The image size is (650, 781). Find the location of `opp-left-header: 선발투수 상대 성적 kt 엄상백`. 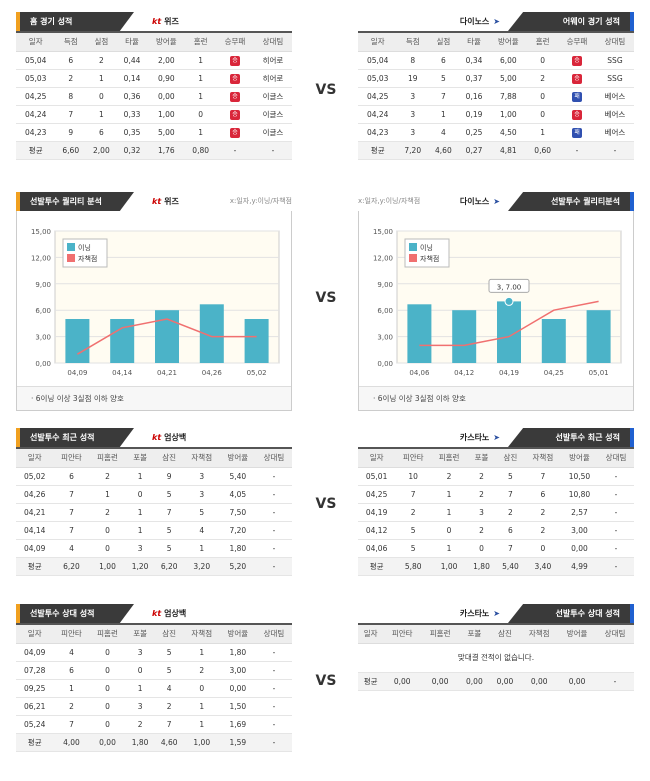

opp-left-header: 선발투수 상대 성적 kt 엄상백 is located at coordinates (154, 613).